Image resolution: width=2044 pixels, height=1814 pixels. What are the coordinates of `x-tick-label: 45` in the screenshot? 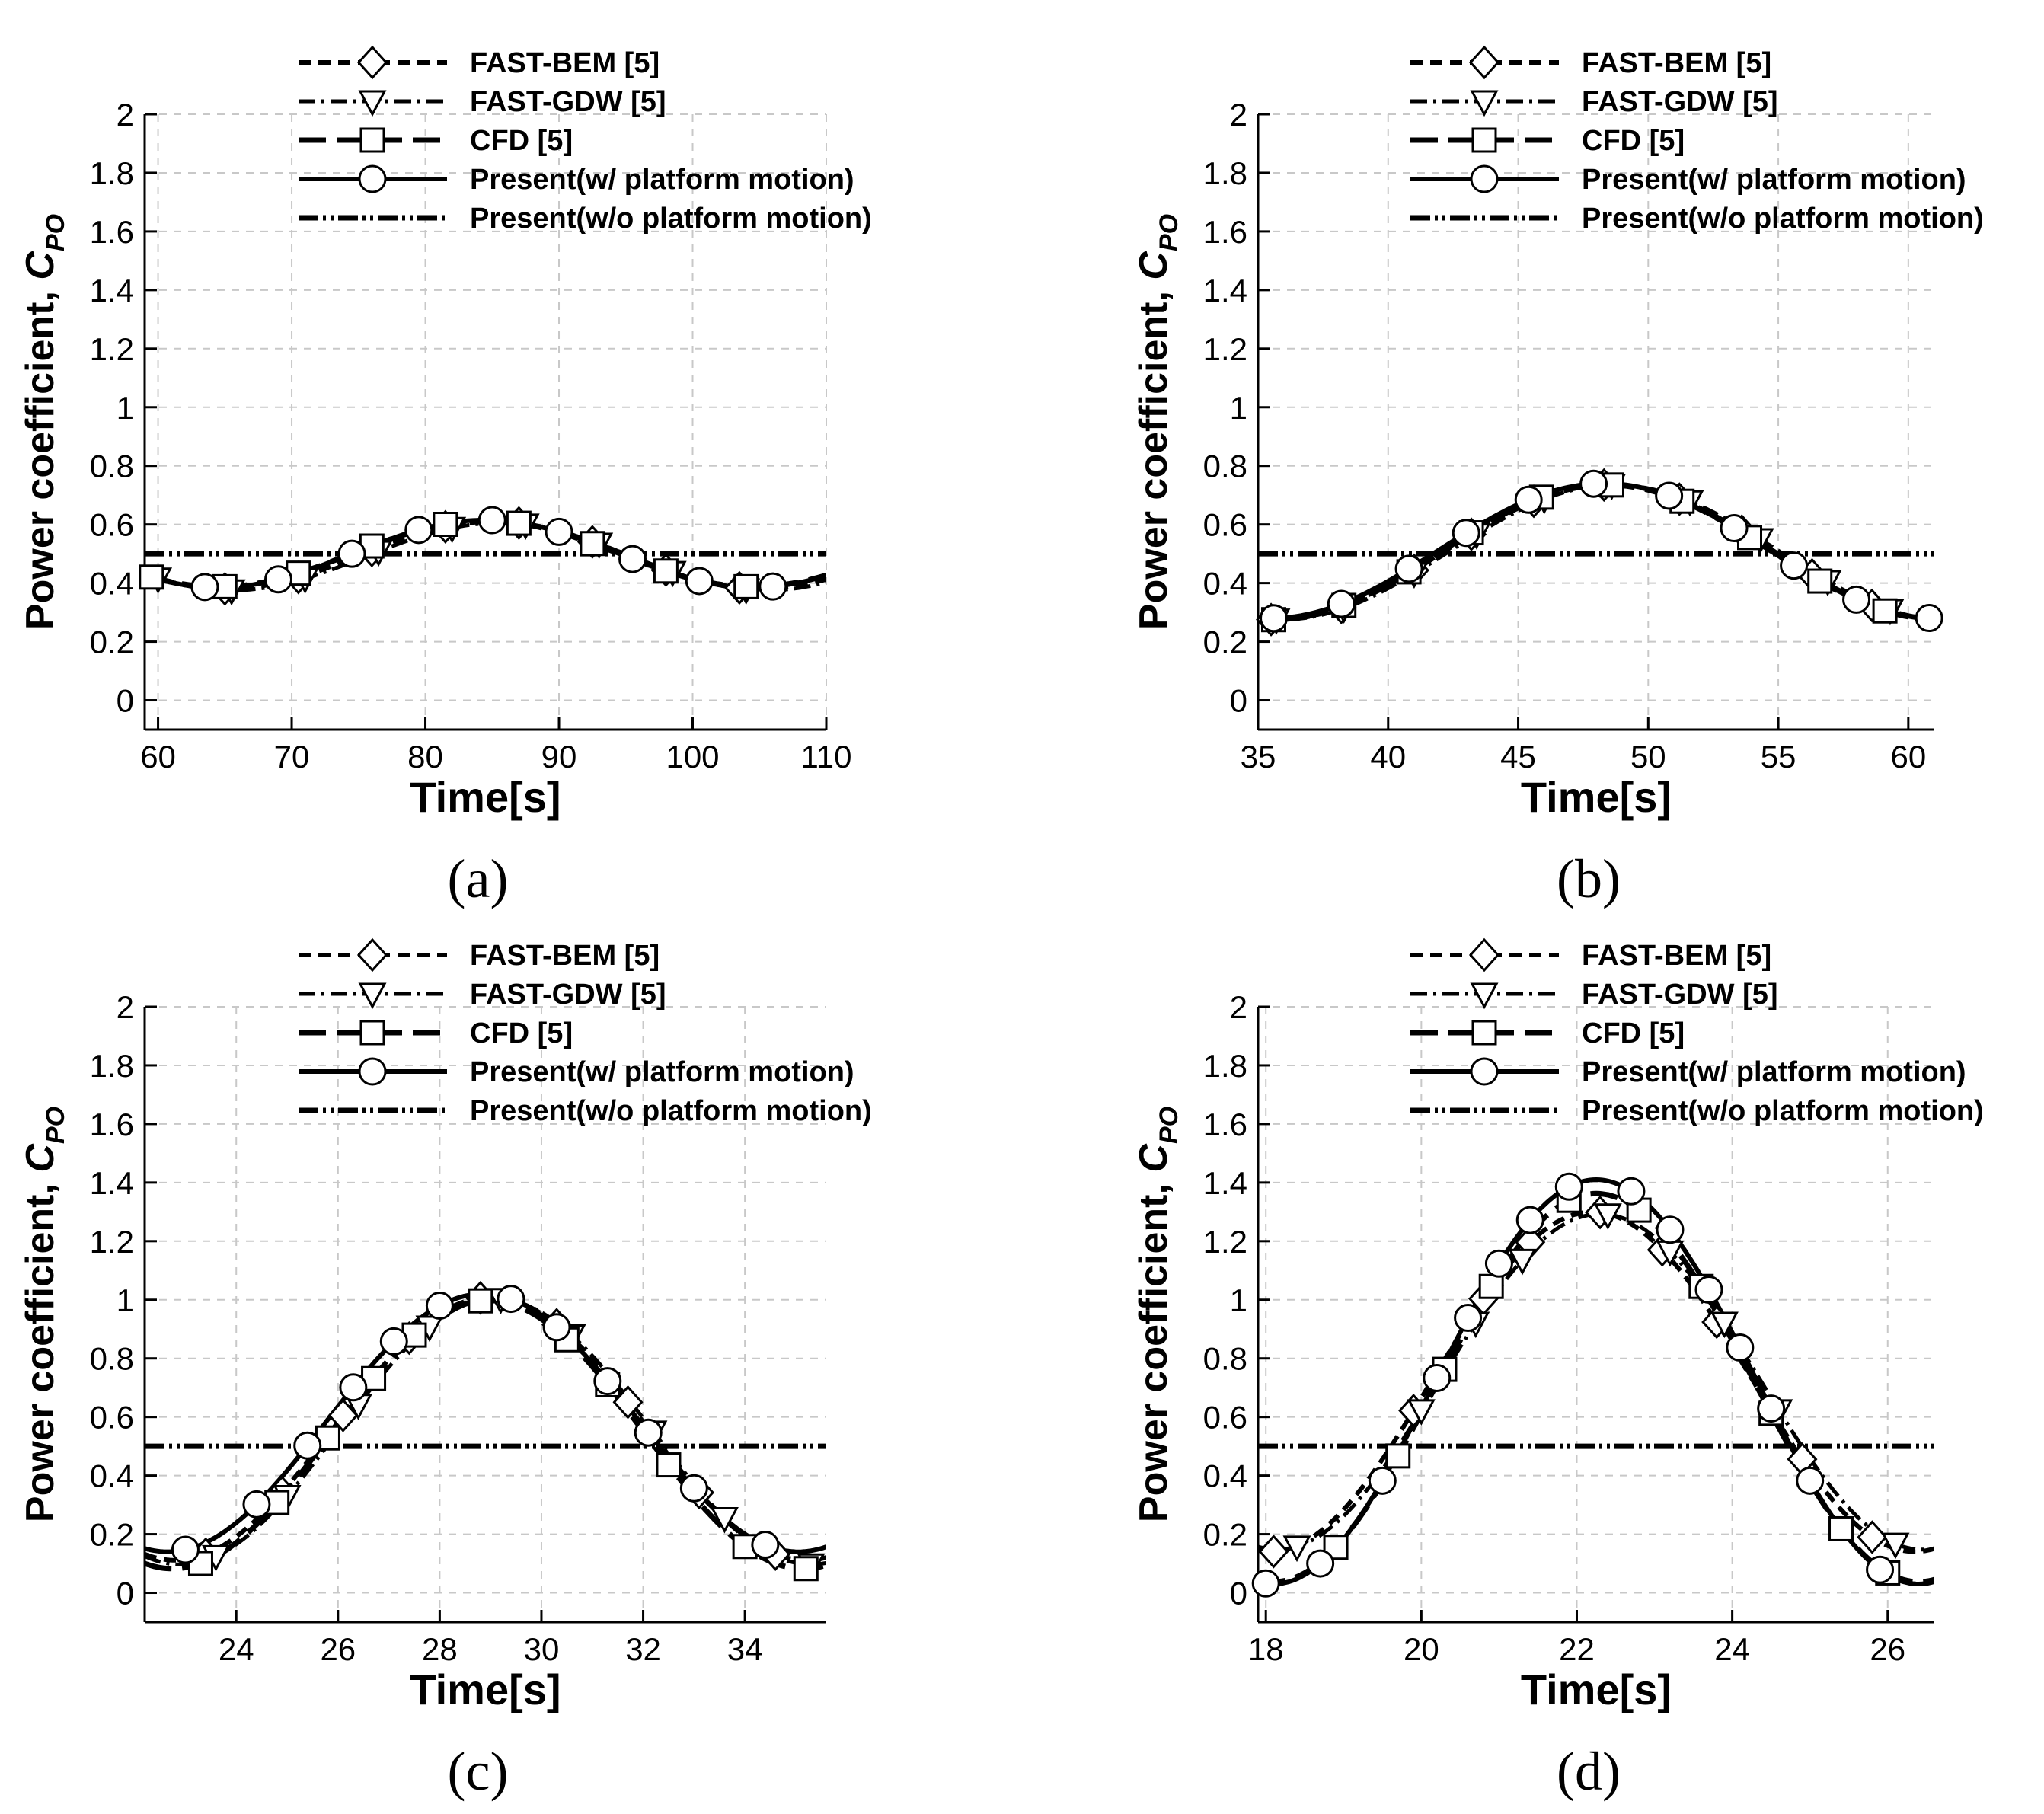 It's located at (1518, 756).